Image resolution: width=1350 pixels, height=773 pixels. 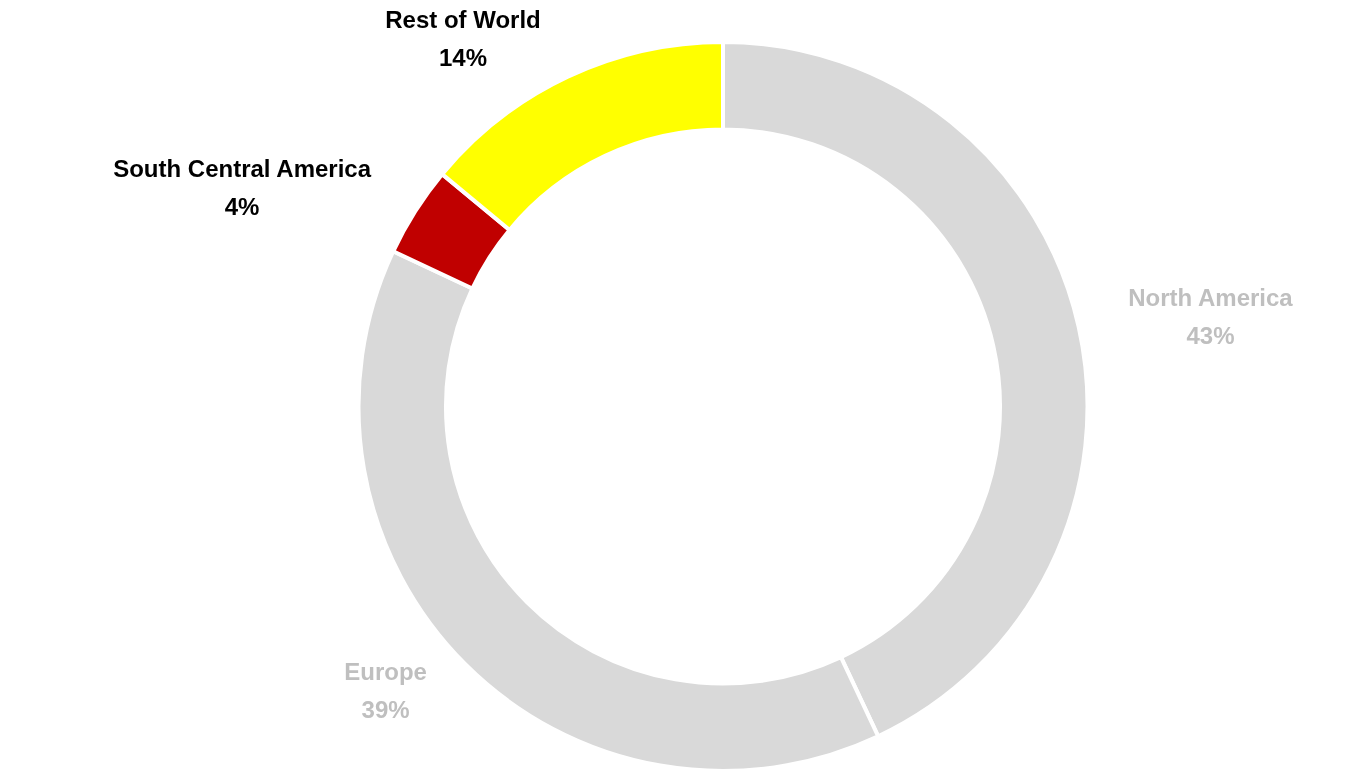 I want to click on slice-label: Rest of World, so click(x=463, y=20).